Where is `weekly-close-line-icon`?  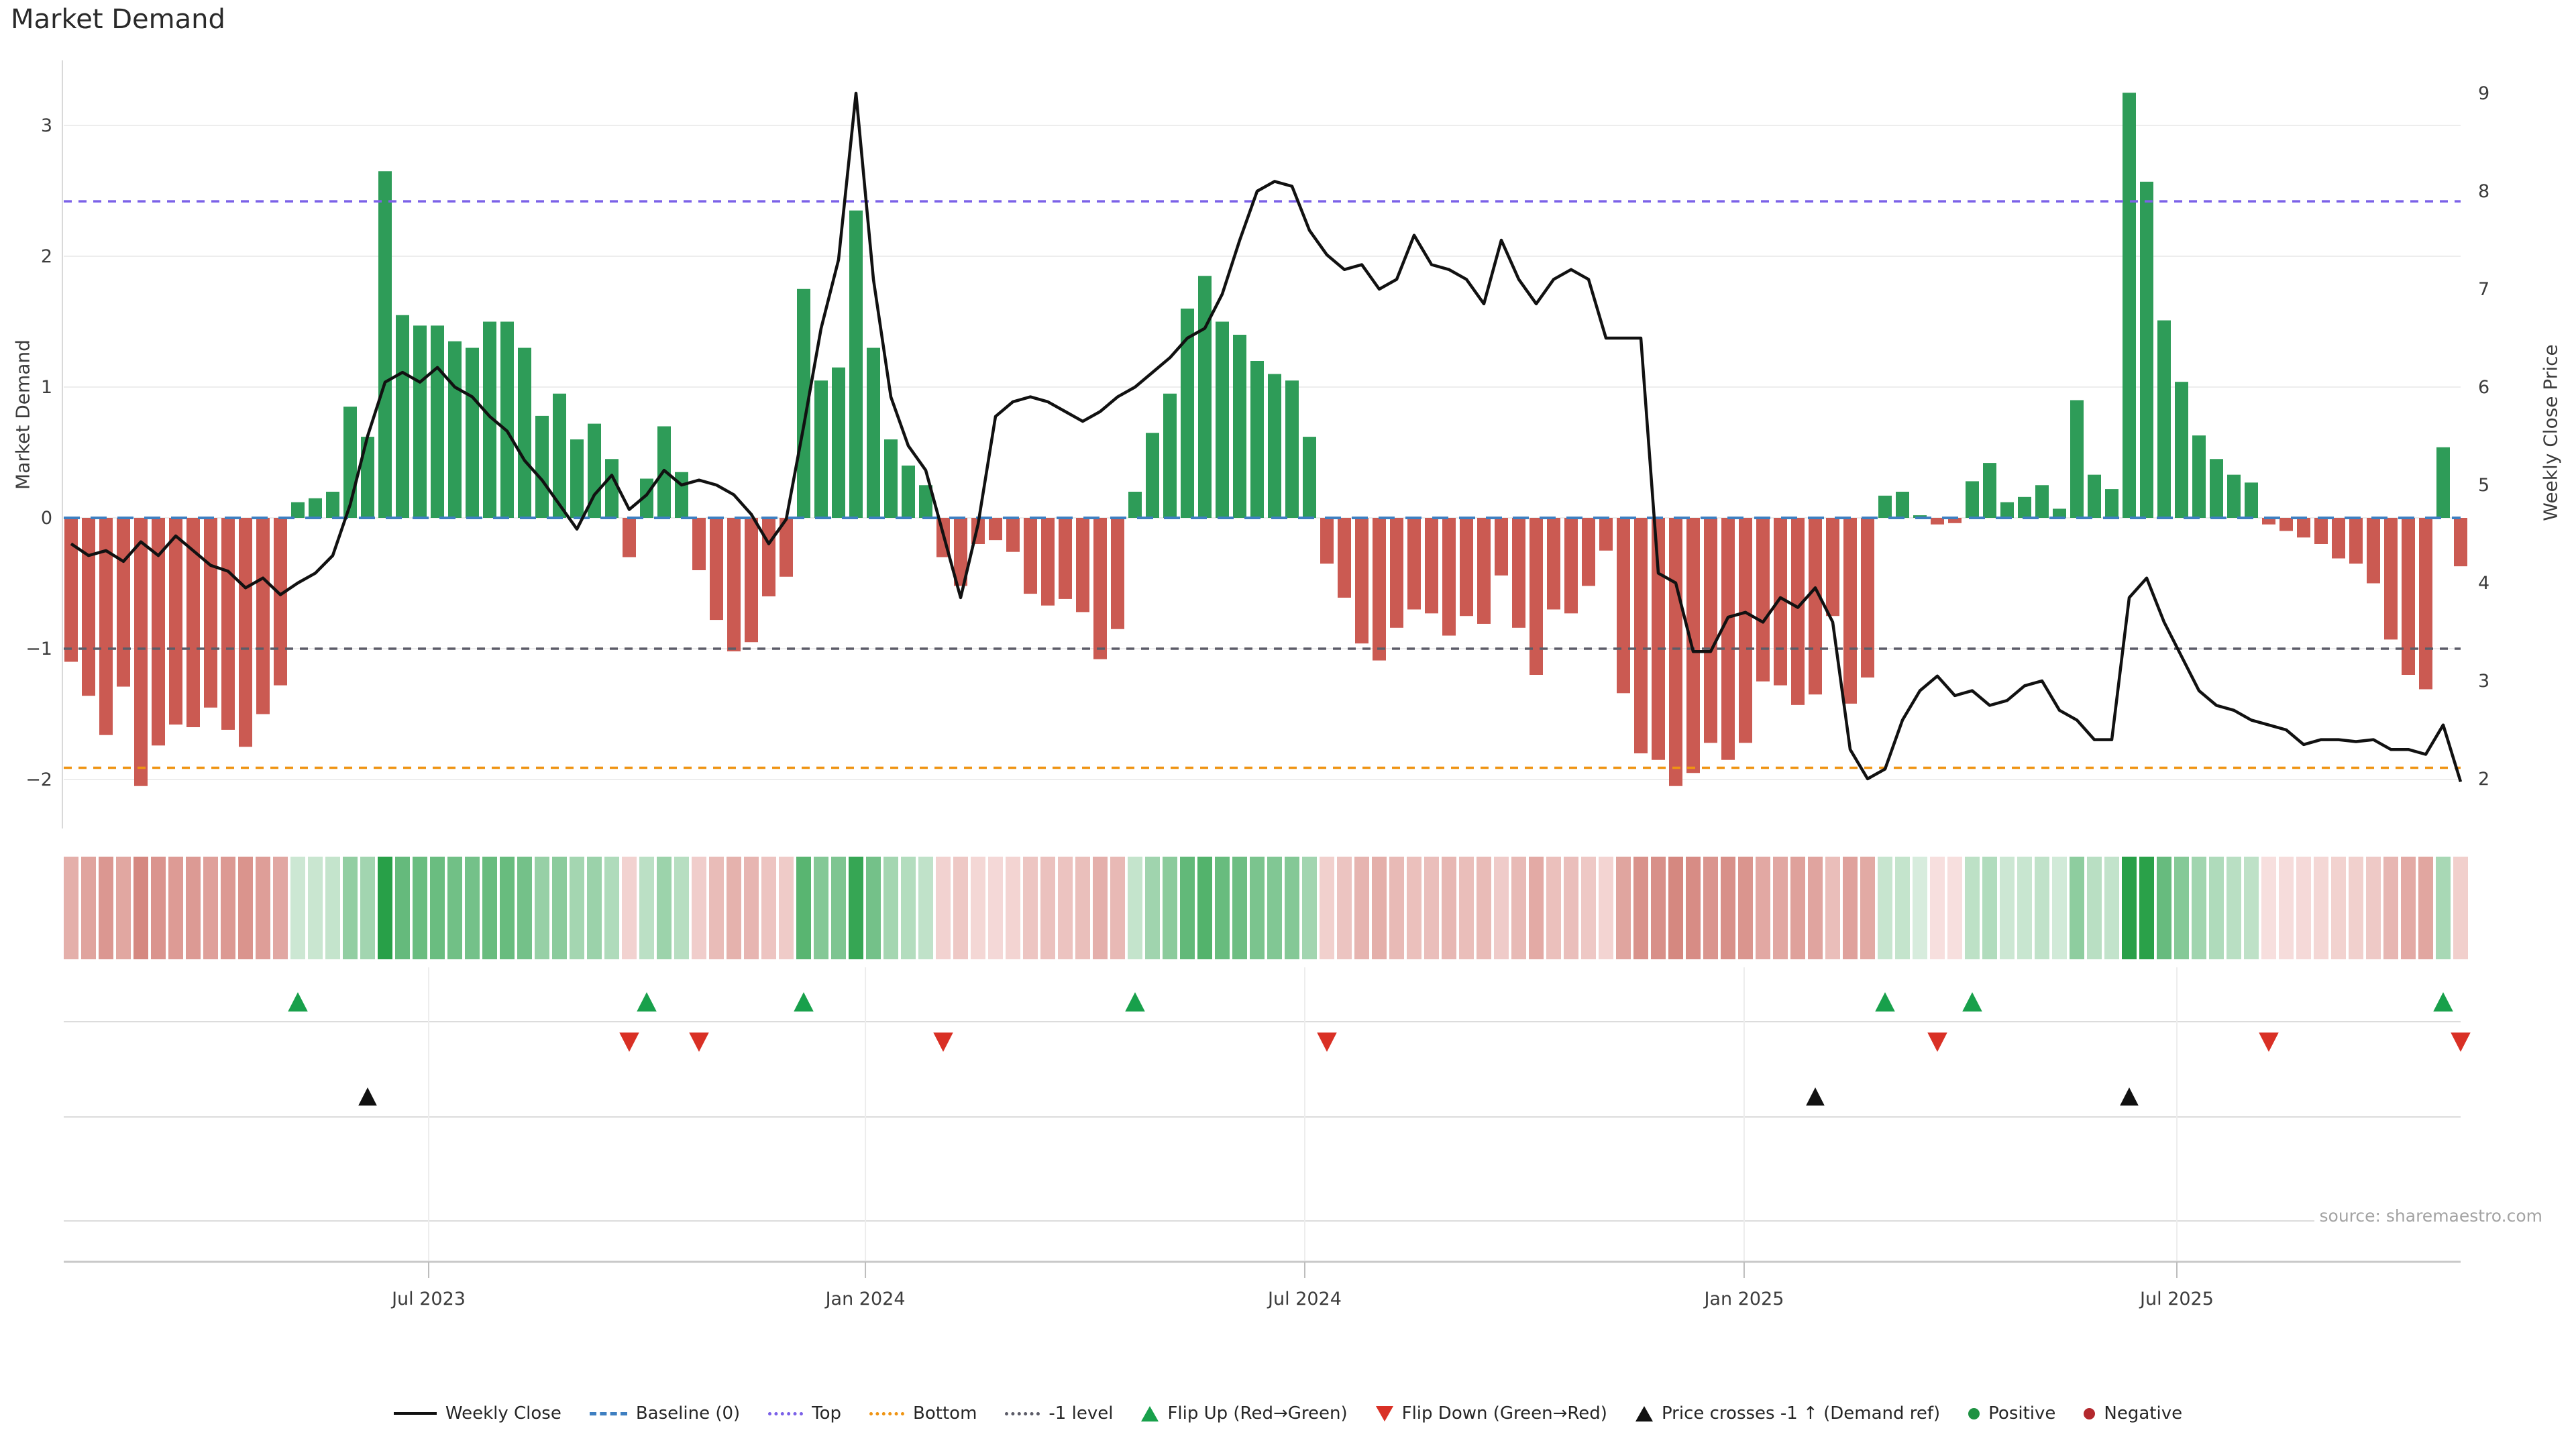
weekly-close-line-icon is located at coordinates (415, 1413).